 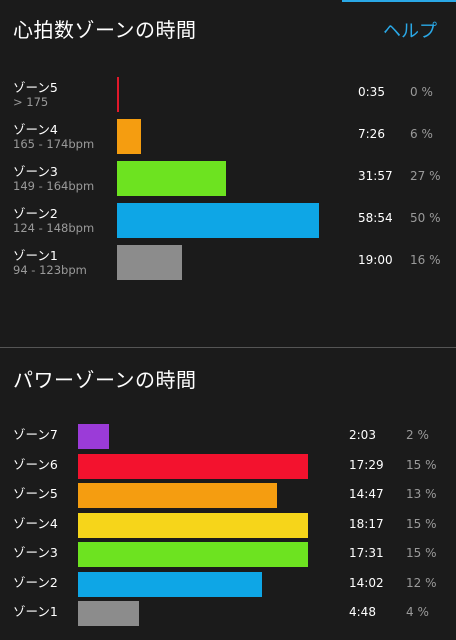 I want to click on zone-percent: 6 %, so click(x=421, y=134).